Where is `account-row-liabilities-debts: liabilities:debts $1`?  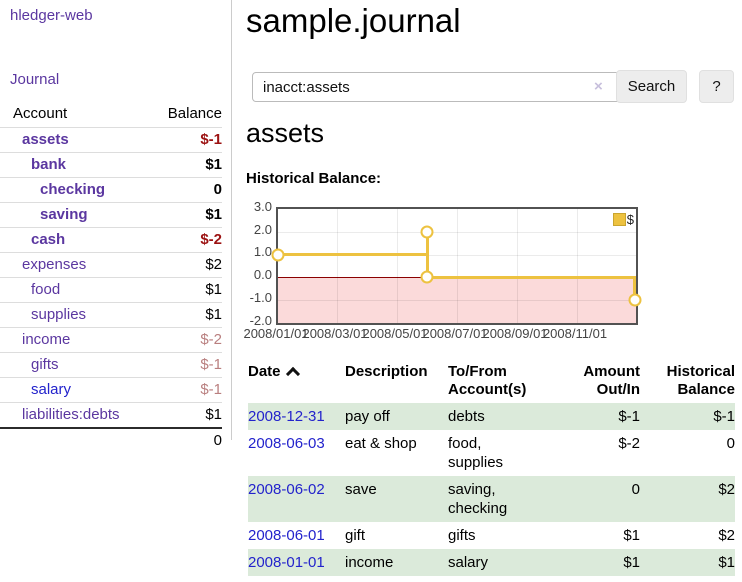 account-row-liabilities-debts: liabilities:debts $1 is located at coordinates (111, 414).